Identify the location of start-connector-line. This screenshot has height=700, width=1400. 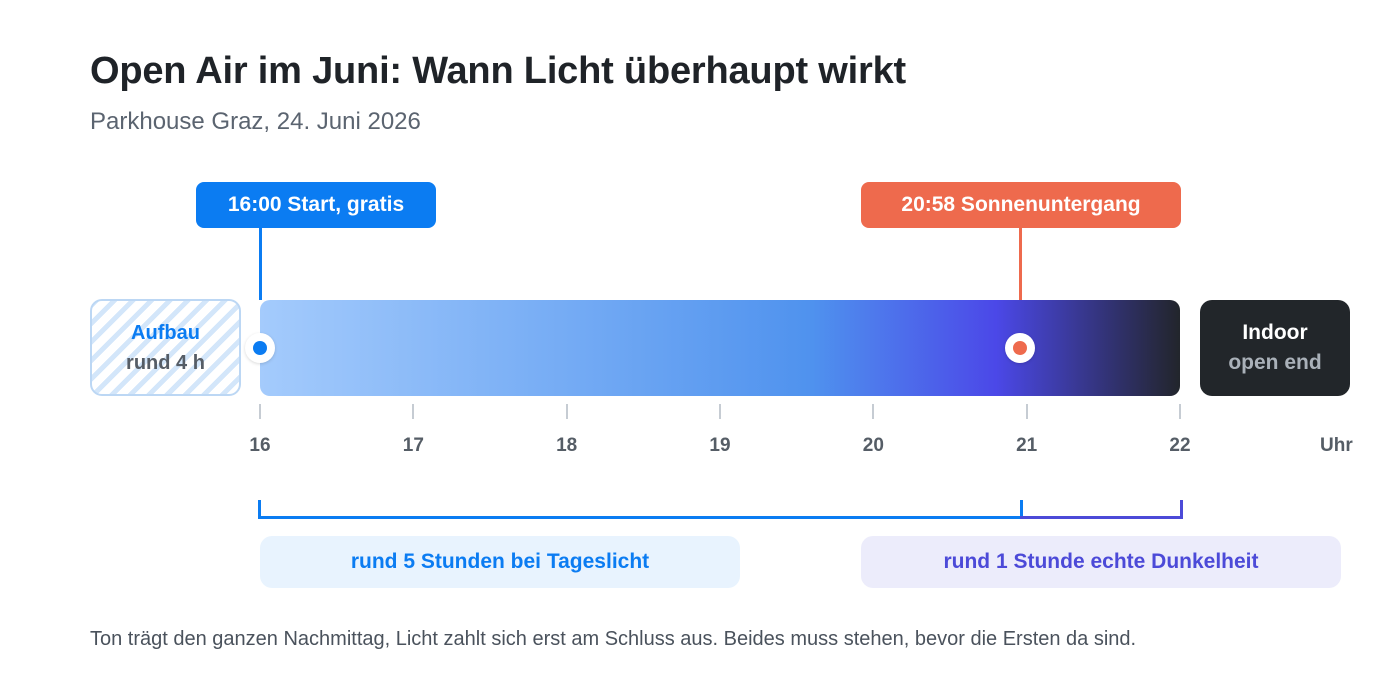
(260, 264).